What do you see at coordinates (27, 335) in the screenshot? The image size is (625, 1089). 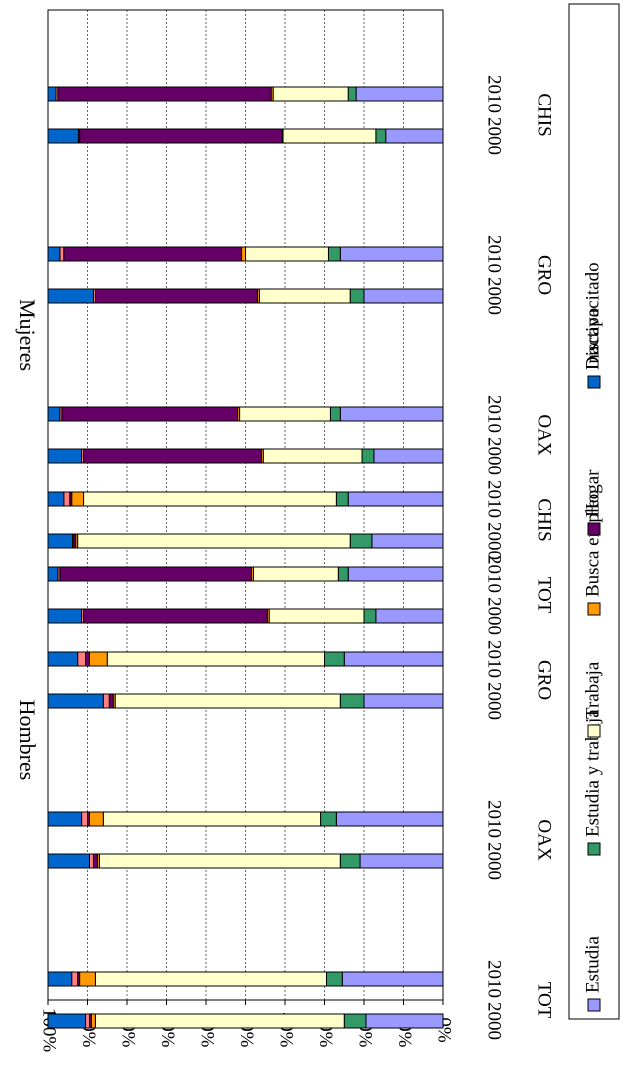 I see `group-label: Mujeres` at bounding box center [27, 335].